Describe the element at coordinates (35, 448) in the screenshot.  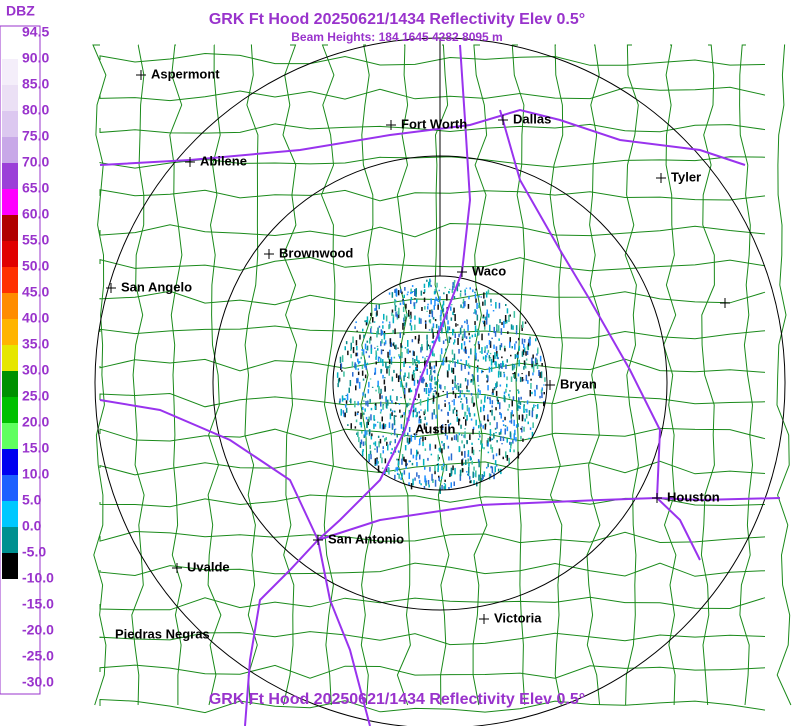
I see `legend-label: 15.0` at that location.